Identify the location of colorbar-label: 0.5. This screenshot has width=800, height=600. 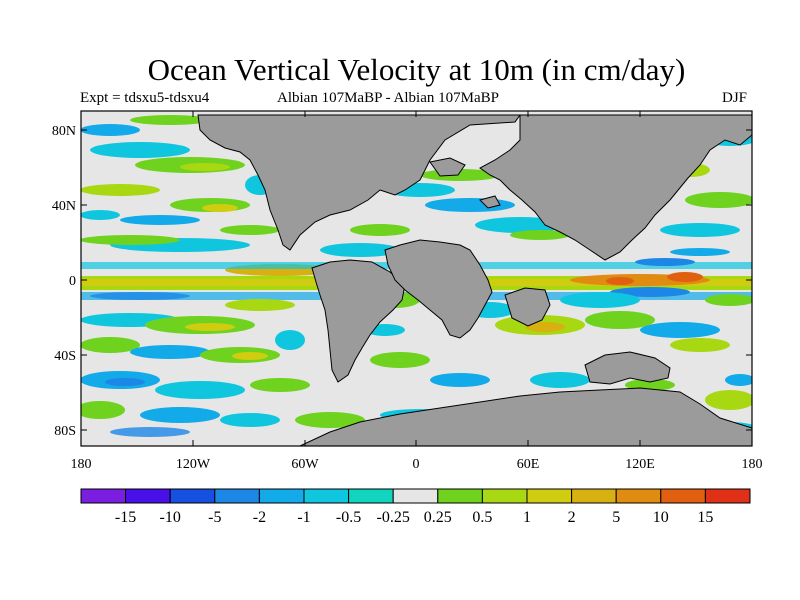
(482, 517).